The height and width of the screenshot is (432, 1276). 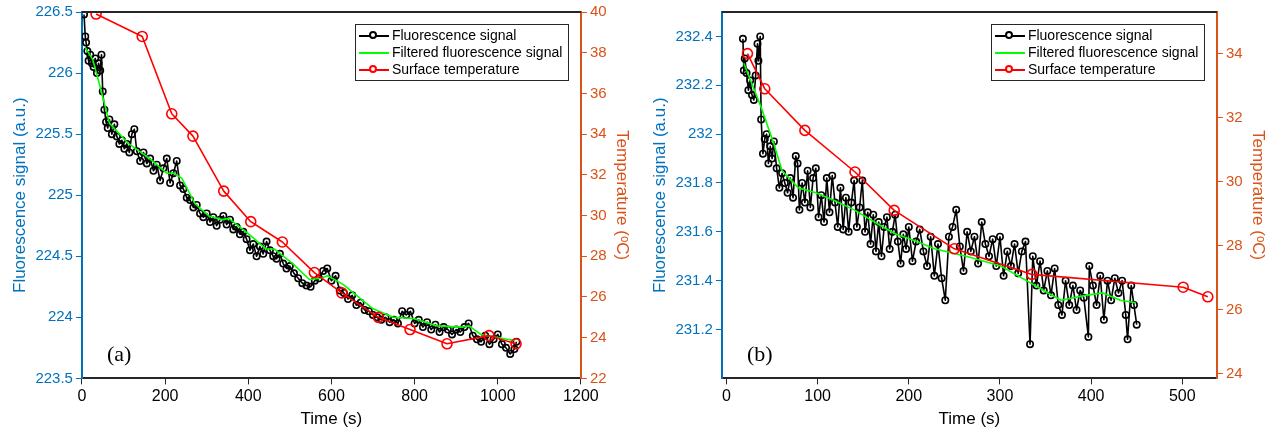 What do you see at coordinates (581, 396) in the screenshot?
I see `x-tick-label: 1200` at bounding box center [581, 396].